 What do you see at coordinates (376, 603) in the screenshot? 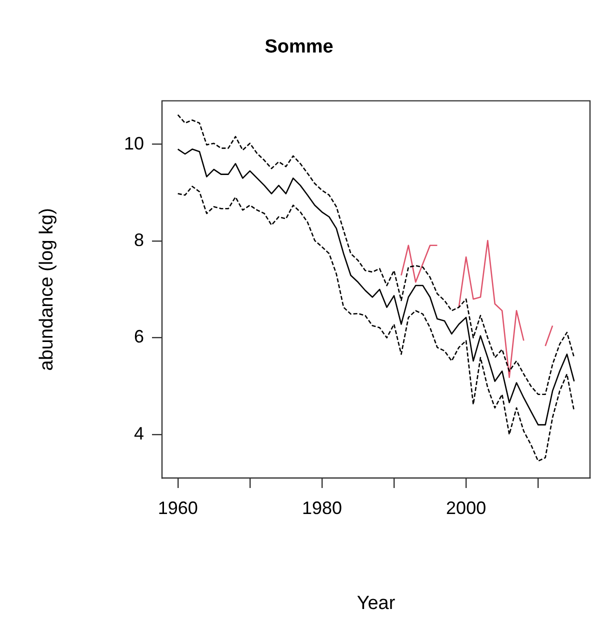
I see `x-axis-title: Year` at bounding box center [376, 603].